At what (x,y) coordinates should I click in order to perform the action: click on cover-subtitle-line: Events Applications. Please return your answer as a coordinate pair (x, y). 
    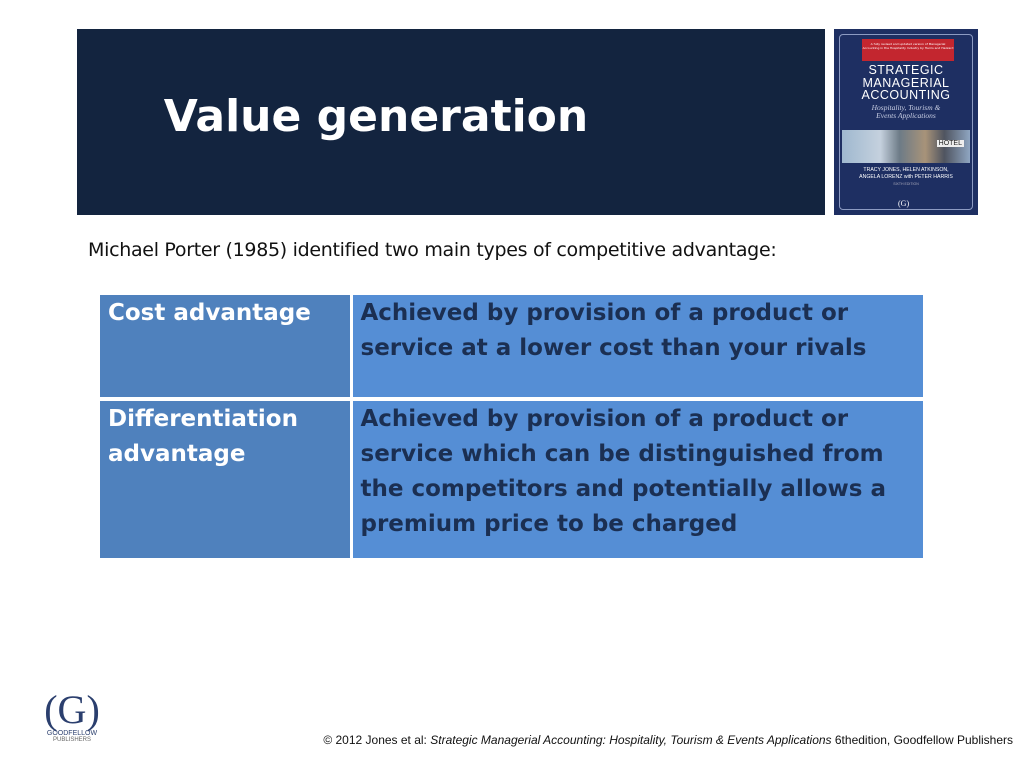
    Looking at the image, I should click on (906, 115).